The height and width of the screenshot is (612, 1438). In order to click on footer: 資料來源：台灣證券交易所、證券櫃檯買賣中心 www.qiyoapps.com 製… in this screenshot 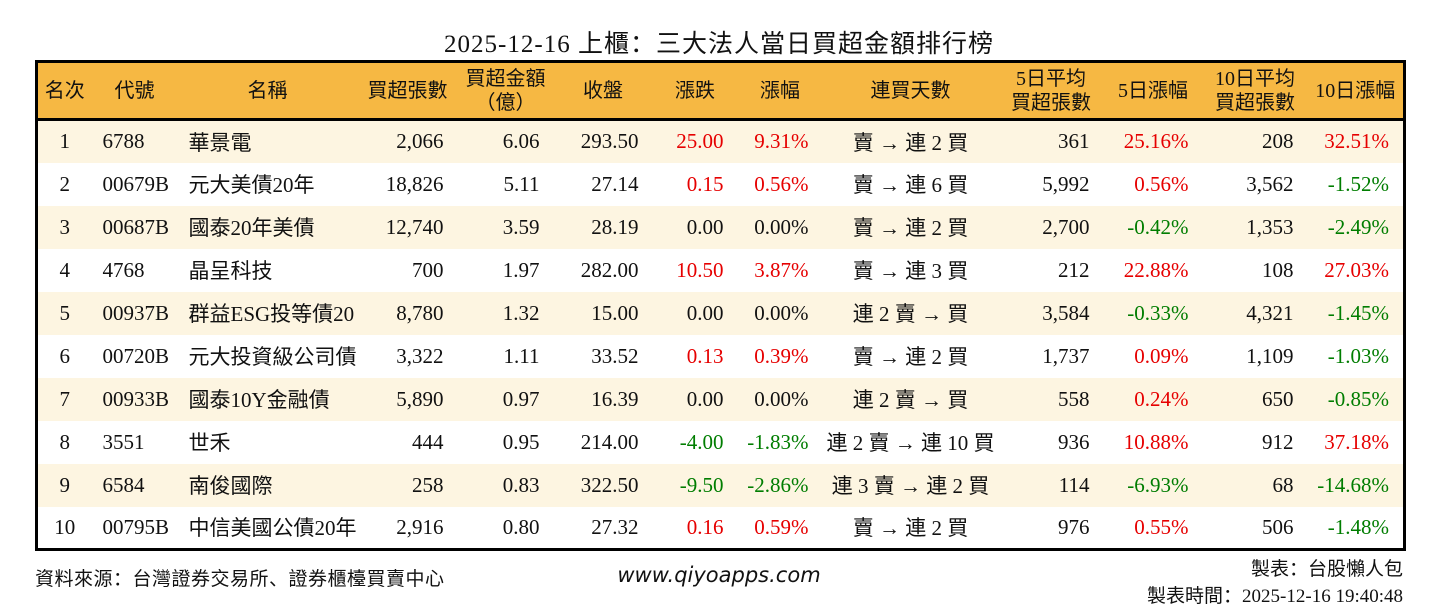, I will do `click(719, 583)`.